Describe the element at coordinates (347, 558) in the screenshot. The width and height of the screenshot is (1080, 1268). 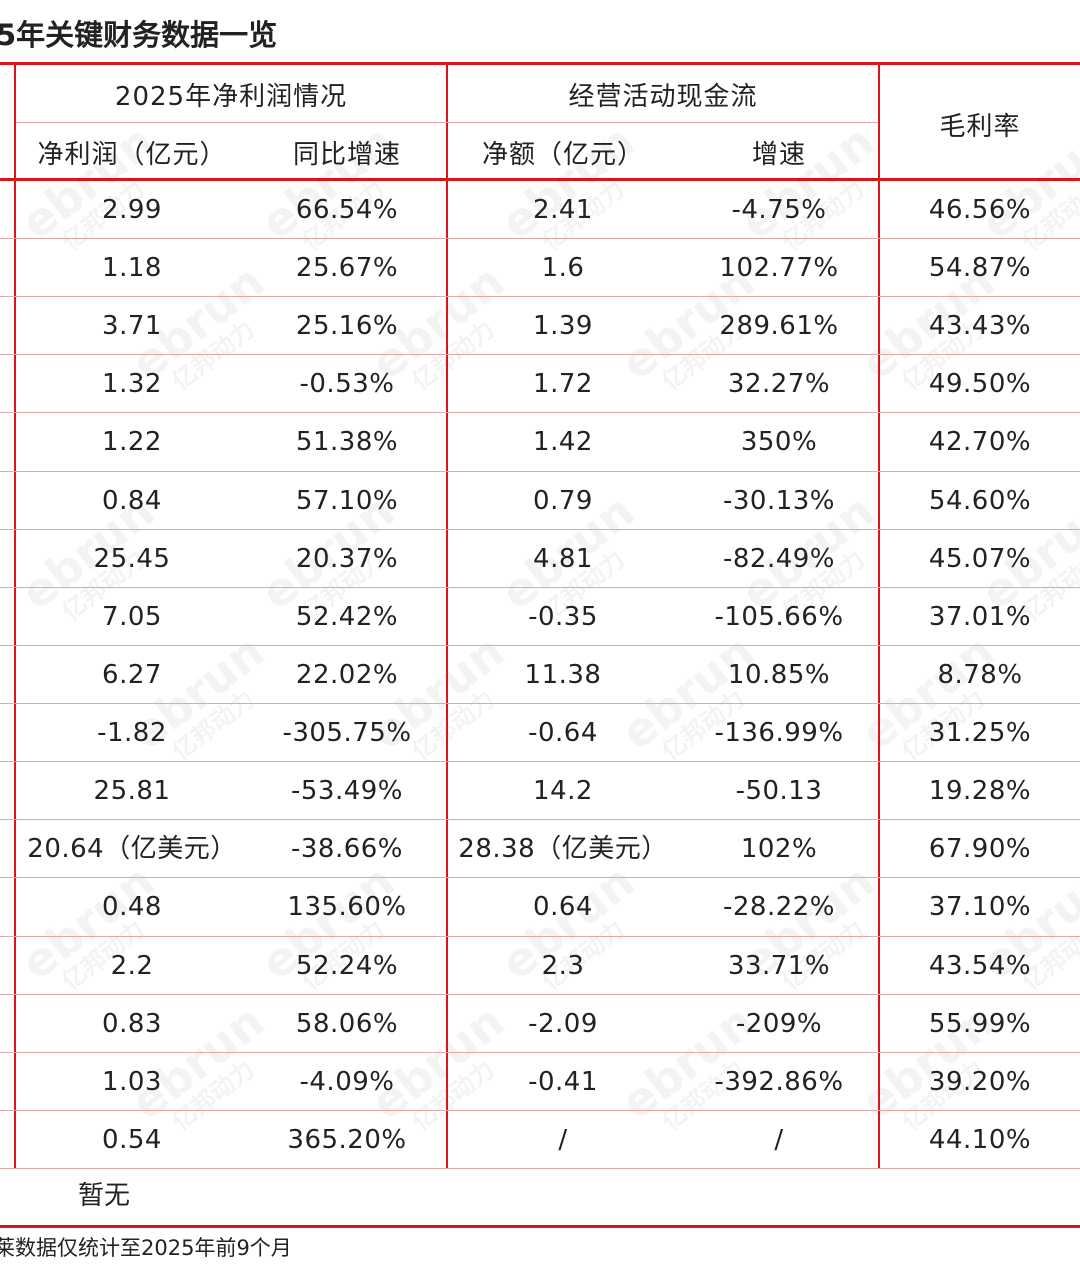
I see `yoy-growth-cell: 20.37%` at that location.